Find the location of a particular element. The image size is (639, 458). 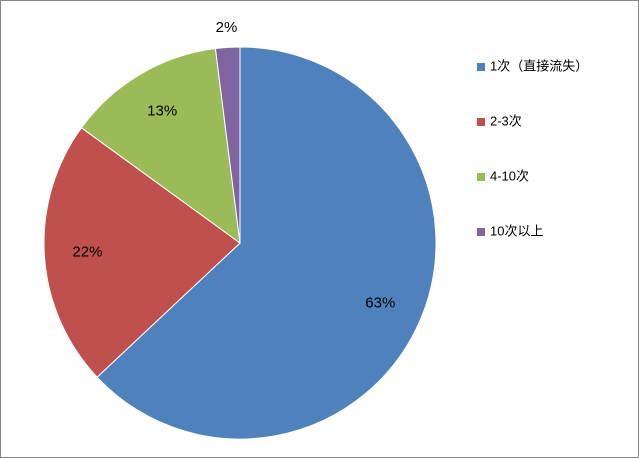

legend-label: 4-10次 is located at coordinates (509, 175).